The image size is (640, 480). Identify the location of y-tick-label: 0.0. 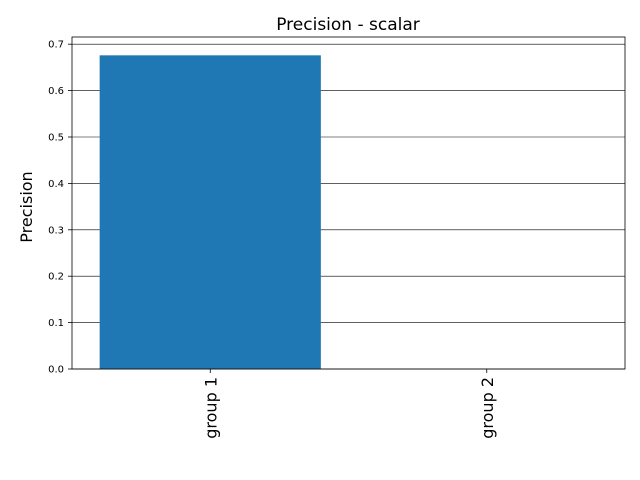
(56, 370).